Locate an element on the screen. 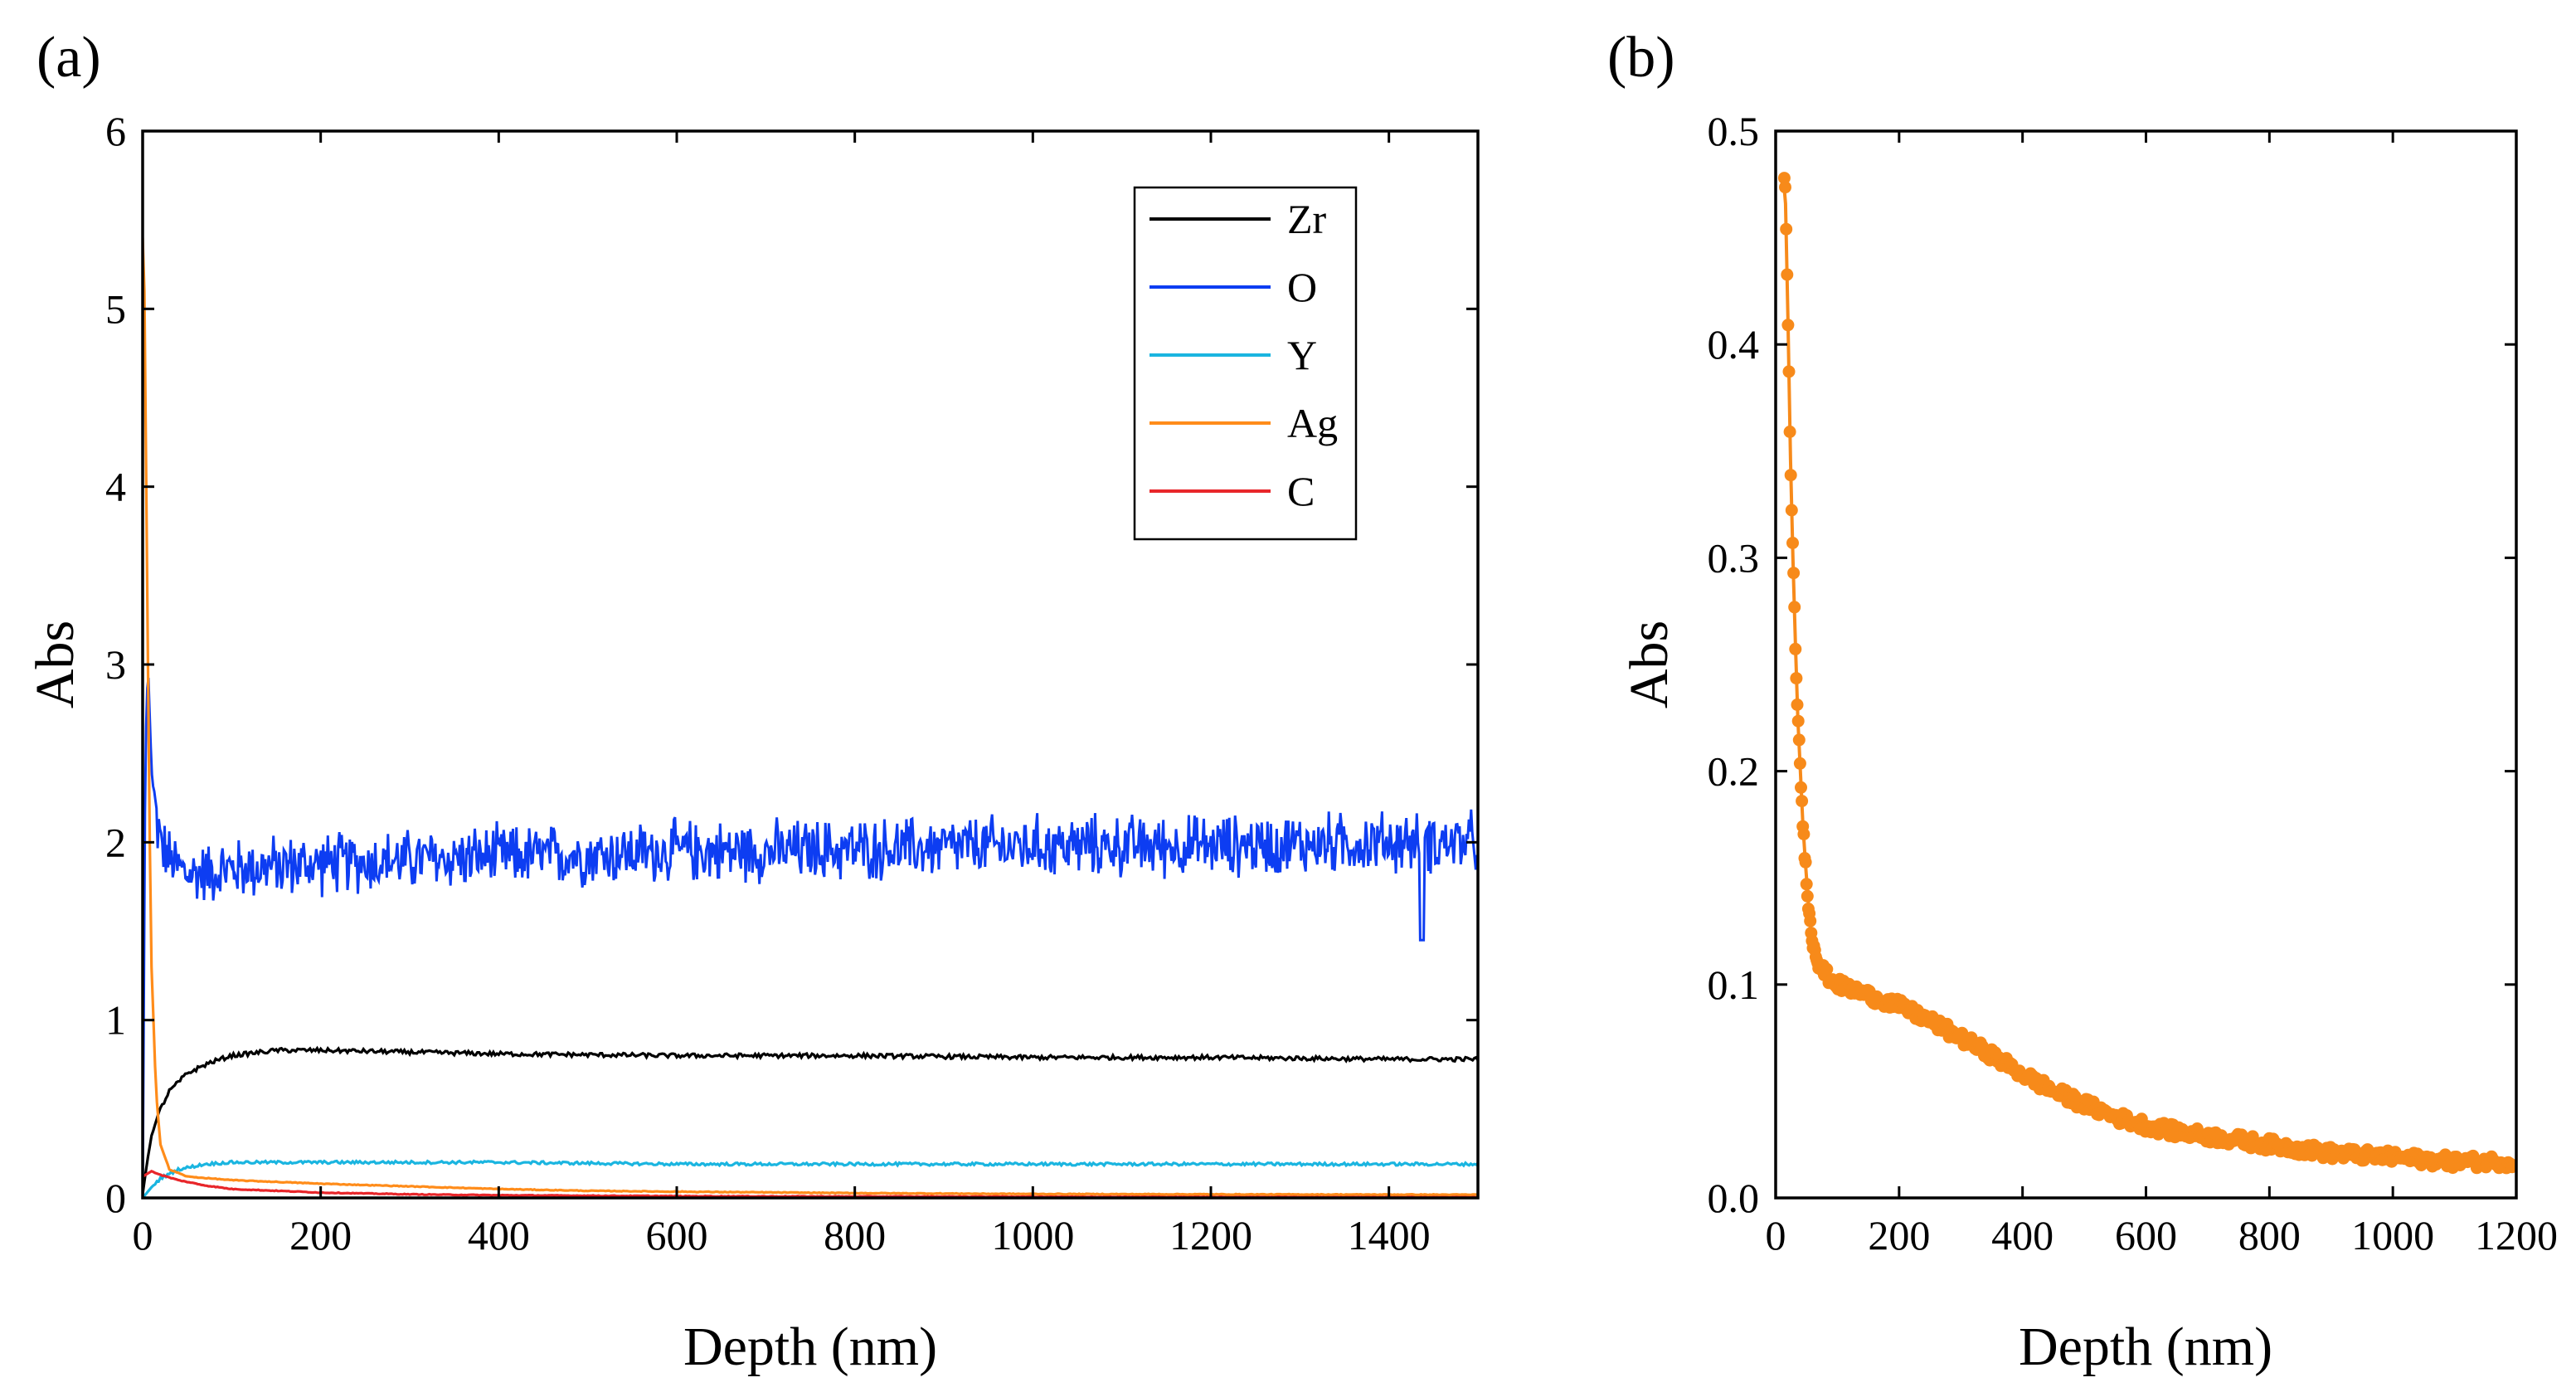  b-y-tick-label: 0.3 is located at coordinates (1734, 557).